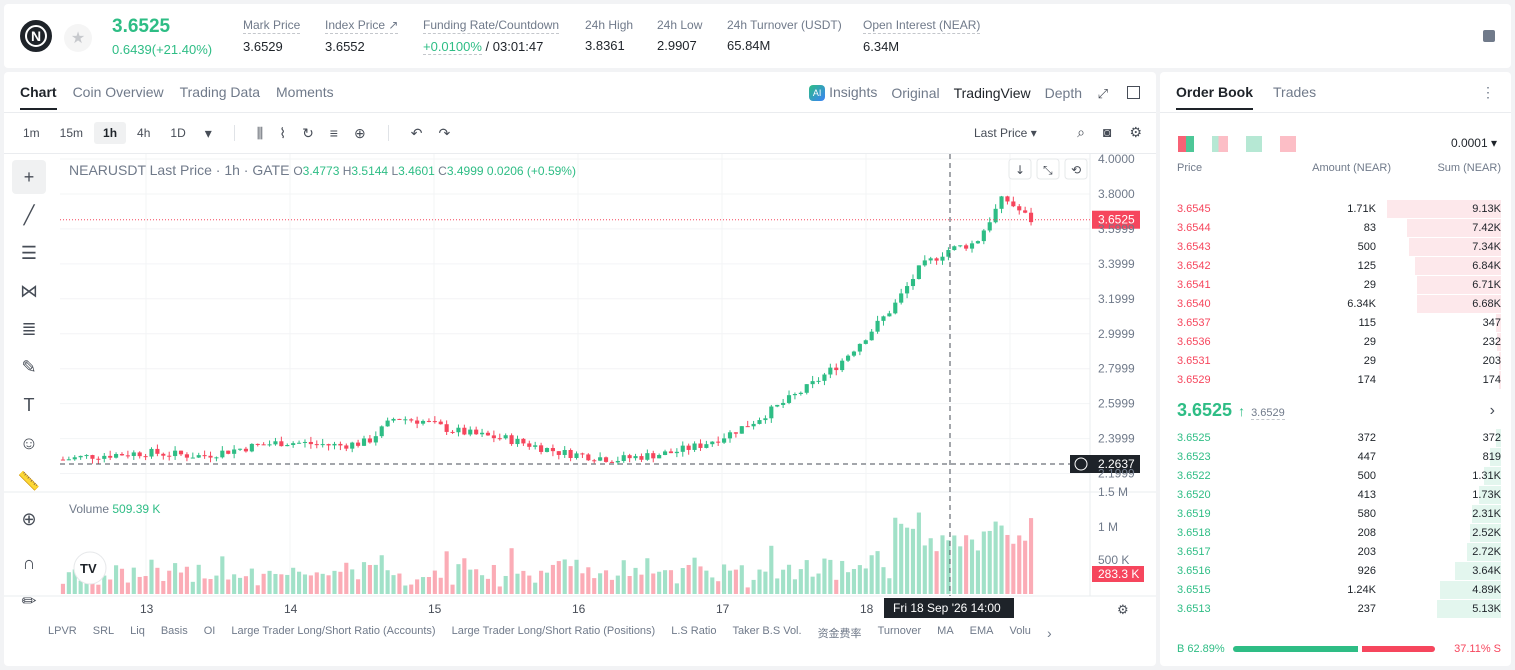 The image size is (1515, 670). Describe the element at coordinates (29, 366) in the screenshot. I see `brush-icon: ✎` at that location.